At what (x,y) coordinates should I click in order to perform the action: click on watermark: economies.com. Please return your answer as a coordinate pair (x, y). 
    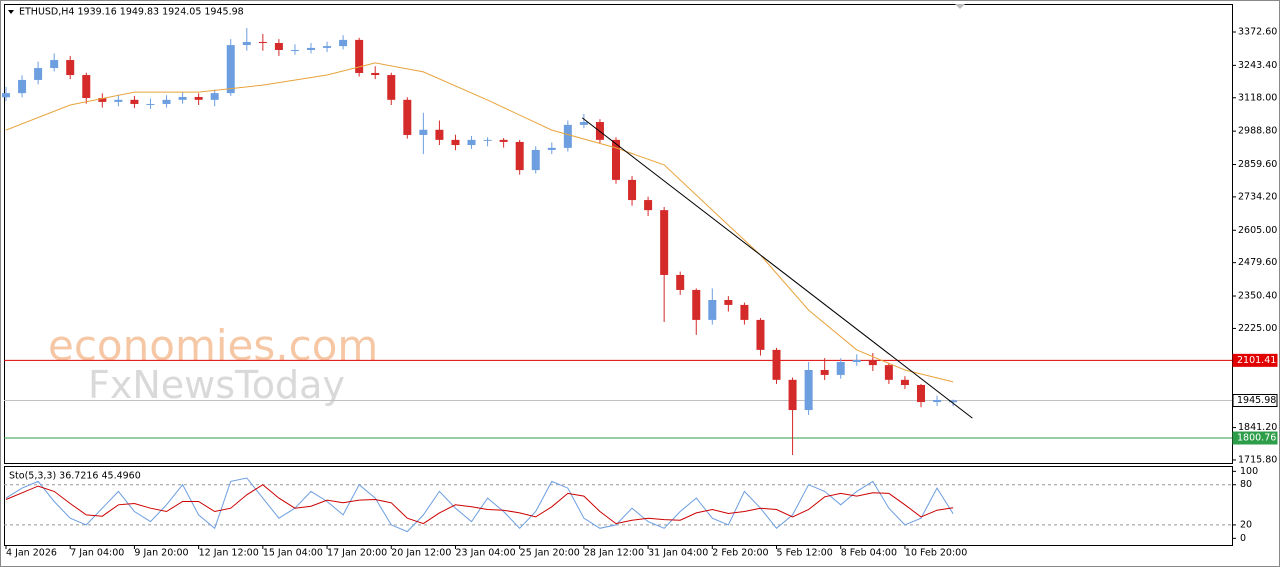
    Looking at the image, I should click on (213, 345).